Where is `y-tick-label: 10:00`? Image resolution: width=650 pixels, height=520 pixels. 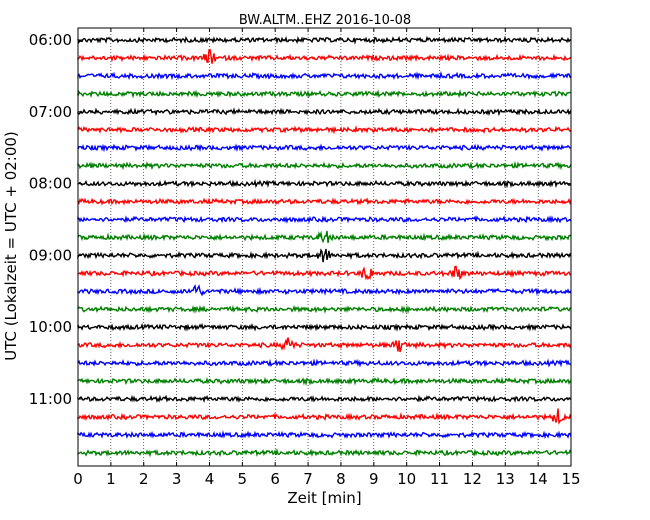
y-tick-label: 10:00 is located at coordinates (50, 327).